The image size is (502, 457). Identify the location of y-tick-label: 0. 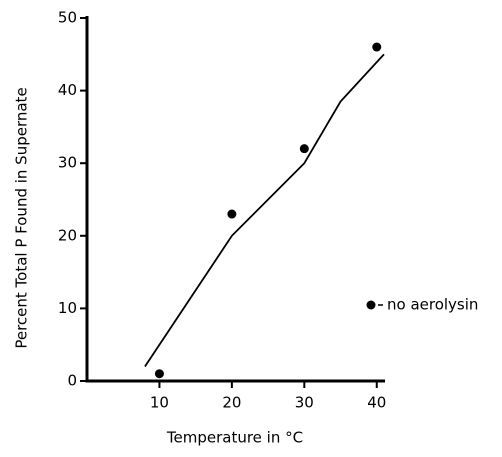
(72, 381).